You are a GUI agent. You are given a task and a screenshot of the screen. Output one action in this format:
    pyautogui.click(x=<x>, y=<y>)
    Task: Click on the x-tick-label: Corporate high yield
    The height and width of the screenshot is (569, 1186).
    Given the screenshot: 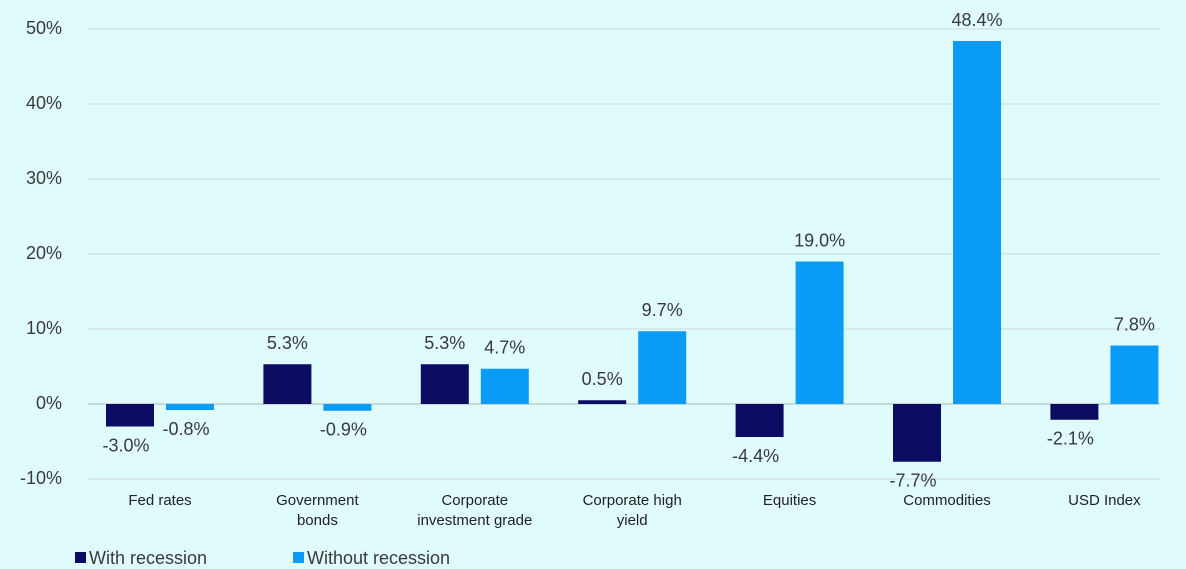 What is the action you would take?
    pyautogui.click(x=632, y=510)
    